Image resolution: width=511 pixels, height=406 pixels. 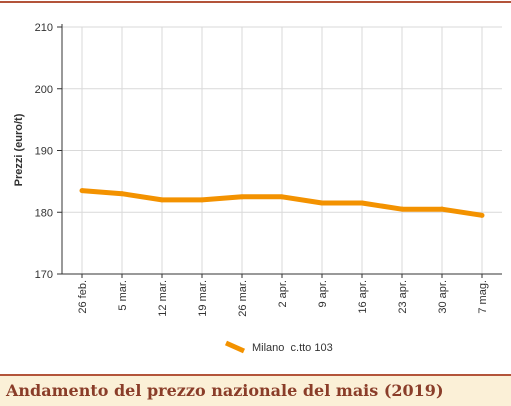 I want to click on x-tick-label: 19 mar., so click(x=203, y=298).